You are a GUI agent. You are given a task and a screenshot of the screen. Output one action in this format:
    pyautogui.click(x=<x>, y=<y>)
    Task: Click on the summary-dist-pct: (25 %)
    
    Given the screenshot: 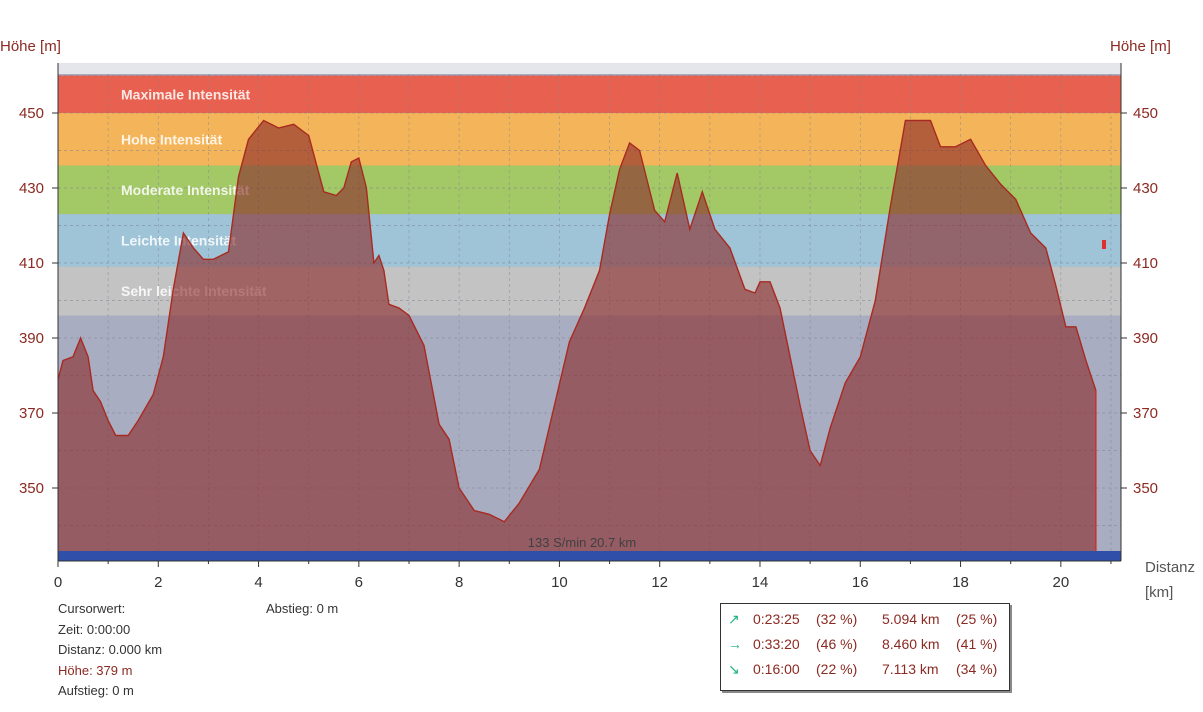 What is the action you would take?
    pyautogui.click(x=977, y=619)
    